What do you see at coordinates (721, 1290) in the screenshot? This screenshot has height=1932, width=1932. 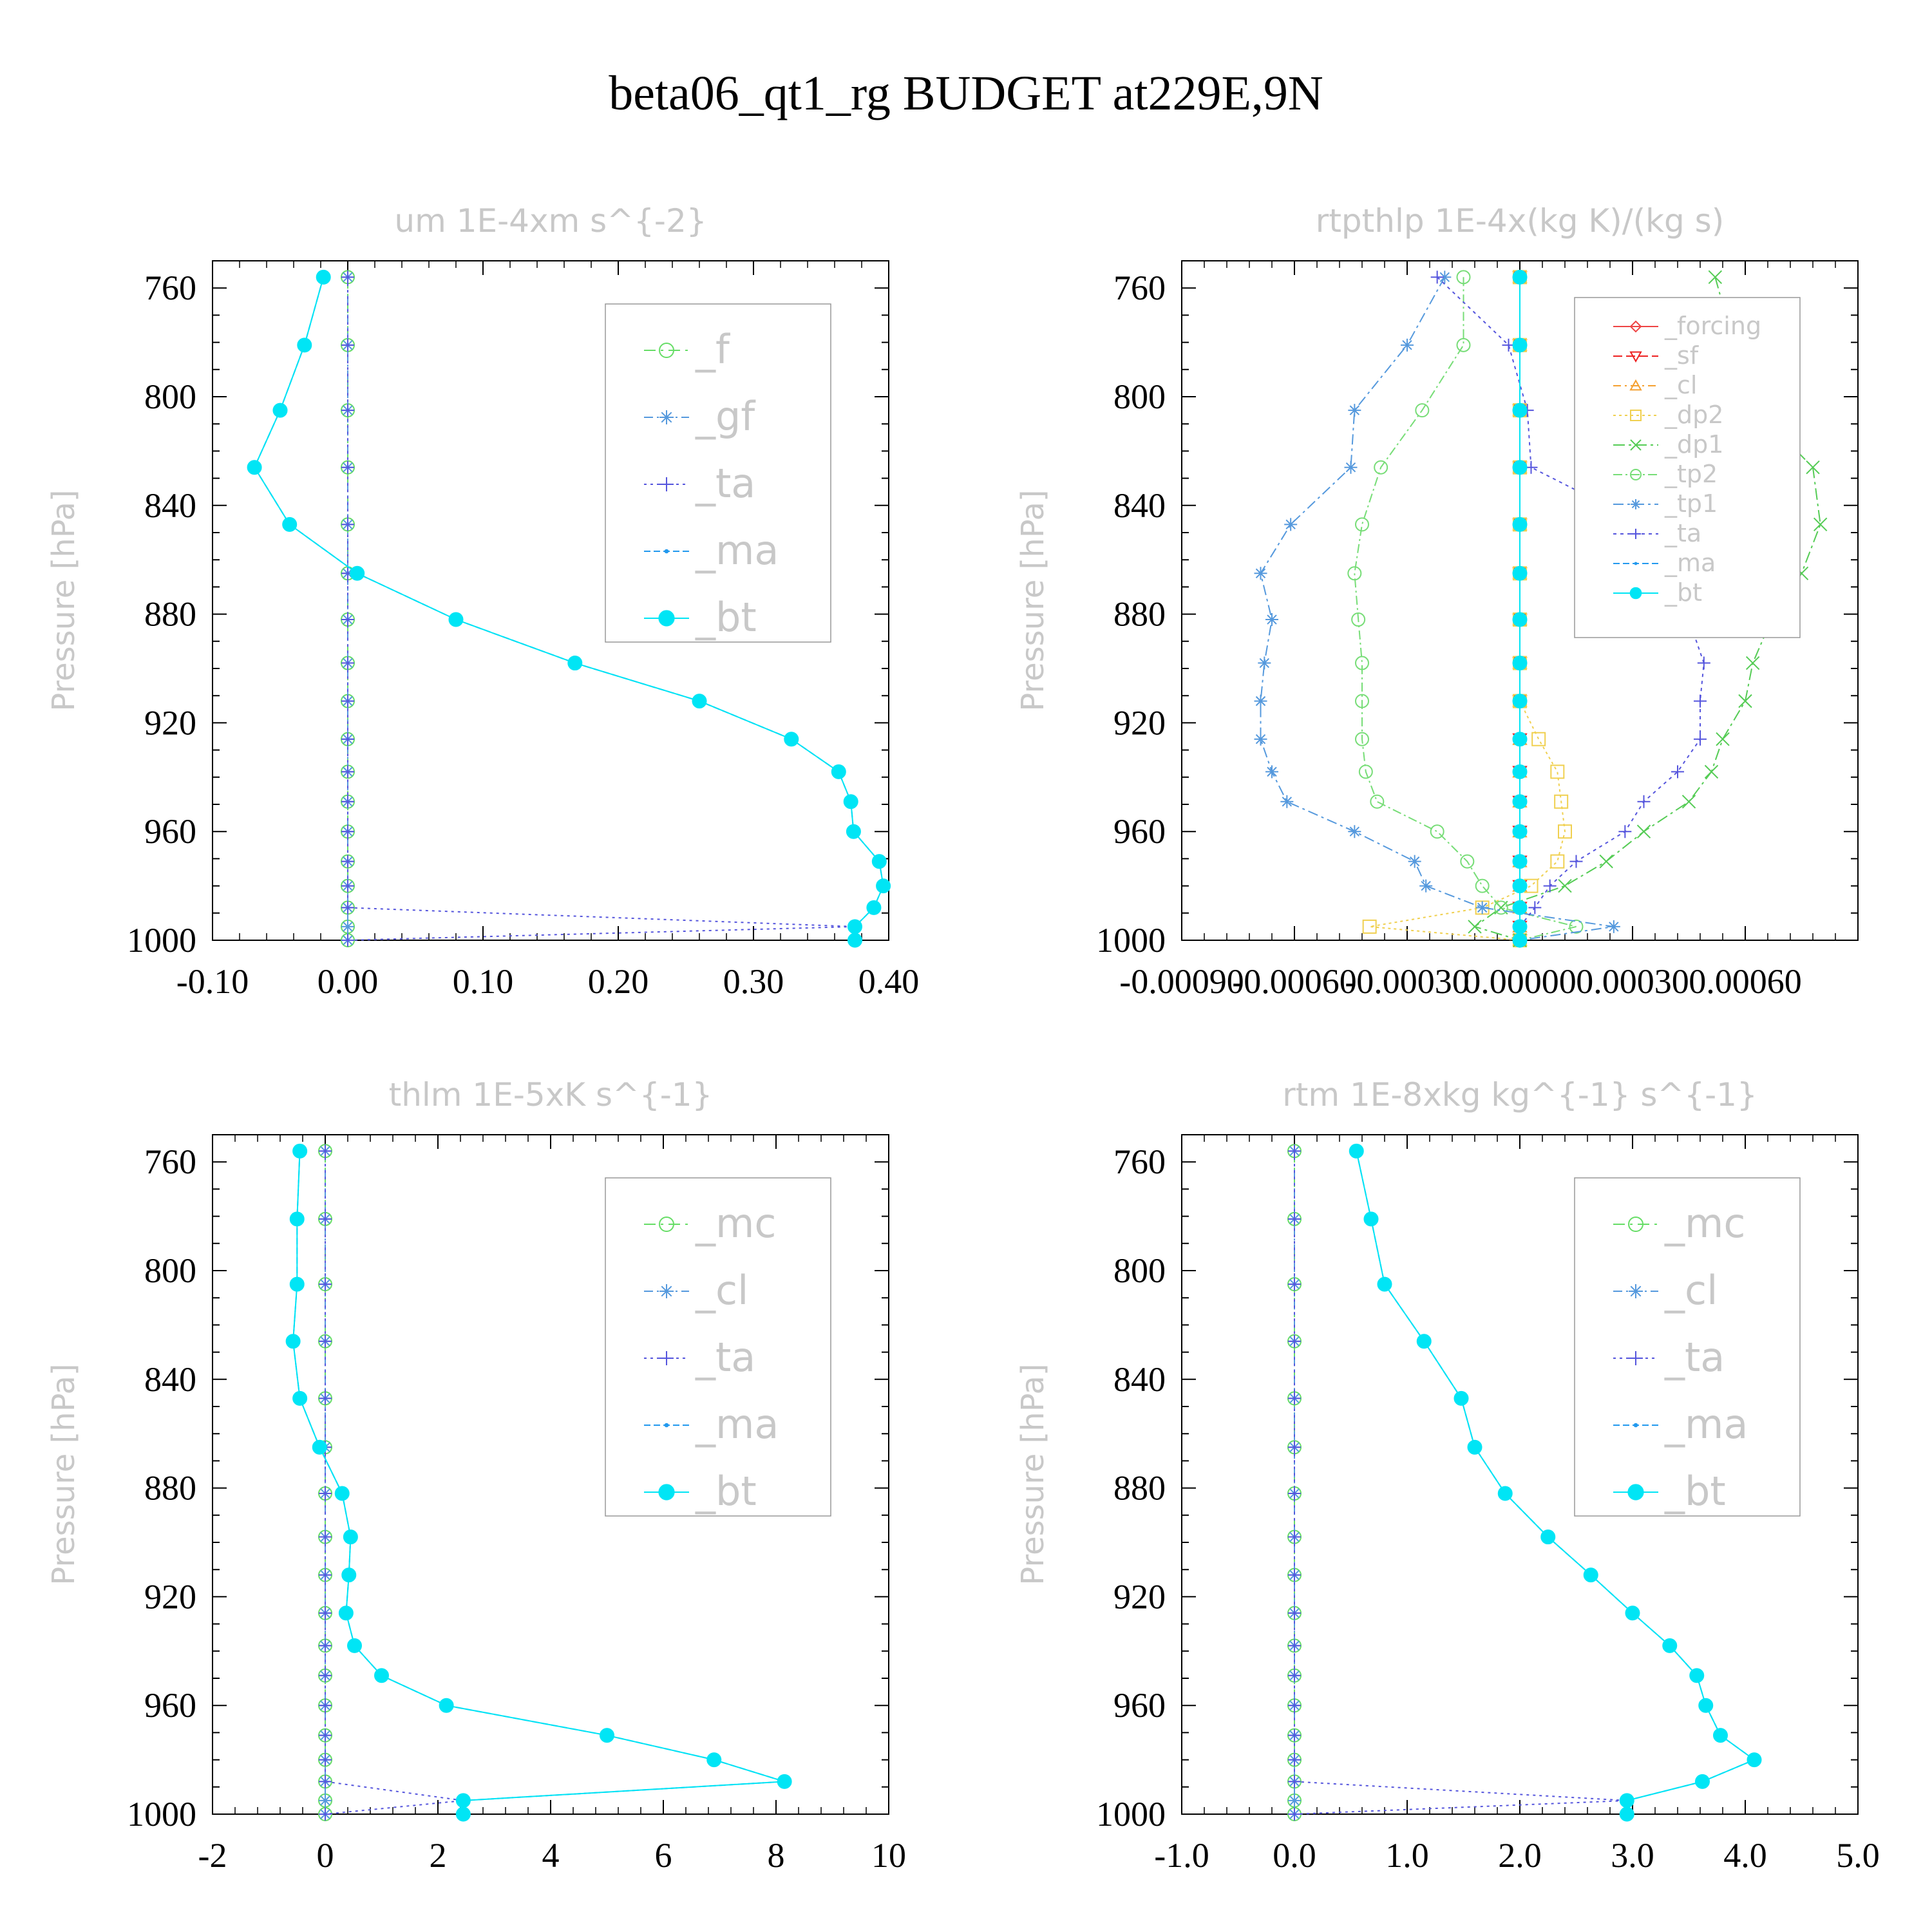 I see `legend-label: _cl` at bounding box center [721, 1290].